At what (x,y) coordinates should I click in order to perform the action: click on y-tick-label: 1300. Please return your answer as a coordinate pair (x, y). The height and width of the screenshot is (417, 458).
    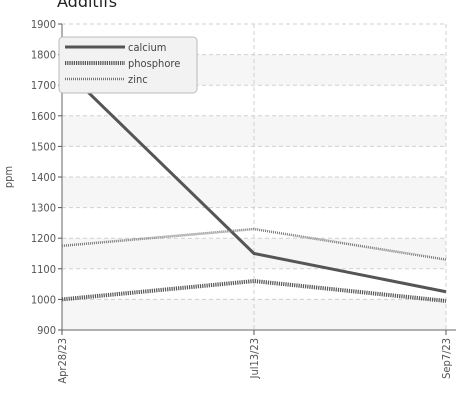
    Looking at the image, I should click on (43, 208).